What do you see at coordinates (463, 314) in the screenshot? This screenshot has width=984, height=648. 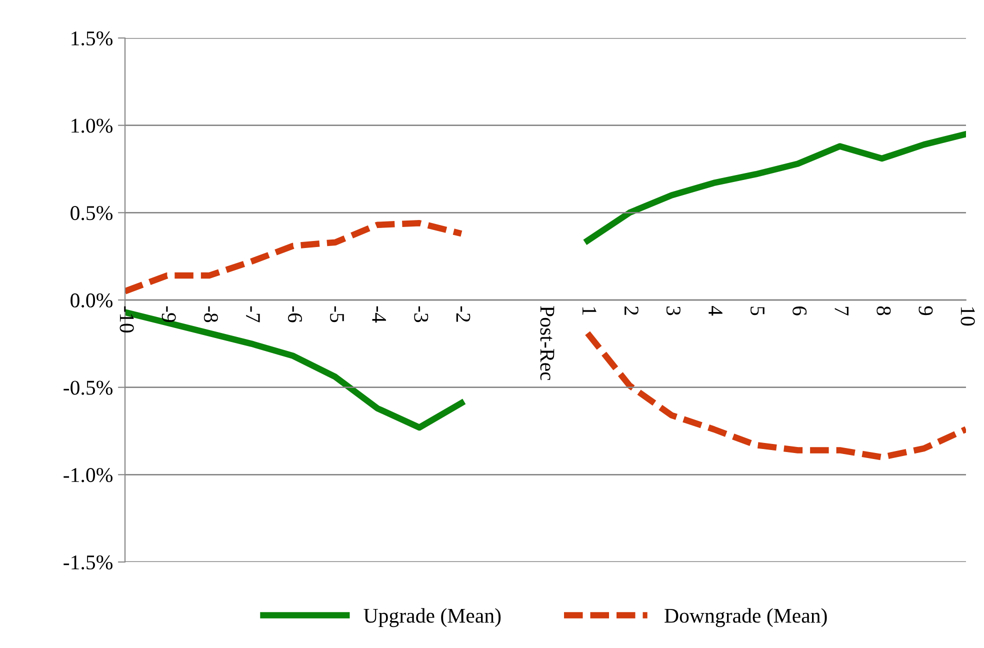 I see `x-tick-label: -2` at bounding box center [463, 314].